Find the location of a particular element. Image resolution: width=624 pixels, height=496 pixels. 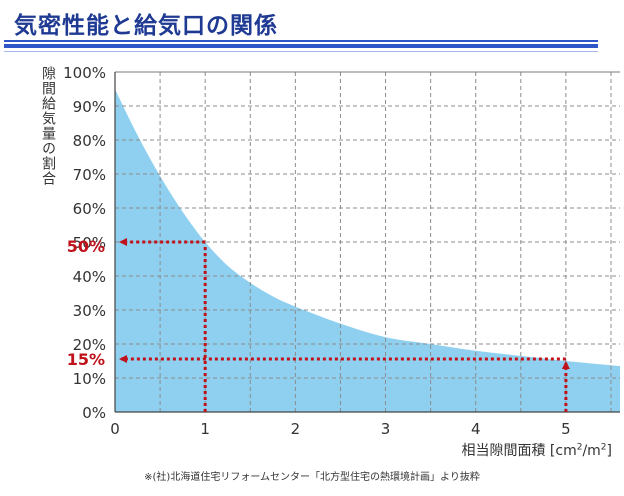

title-underline is located at coordinates (301, 41).